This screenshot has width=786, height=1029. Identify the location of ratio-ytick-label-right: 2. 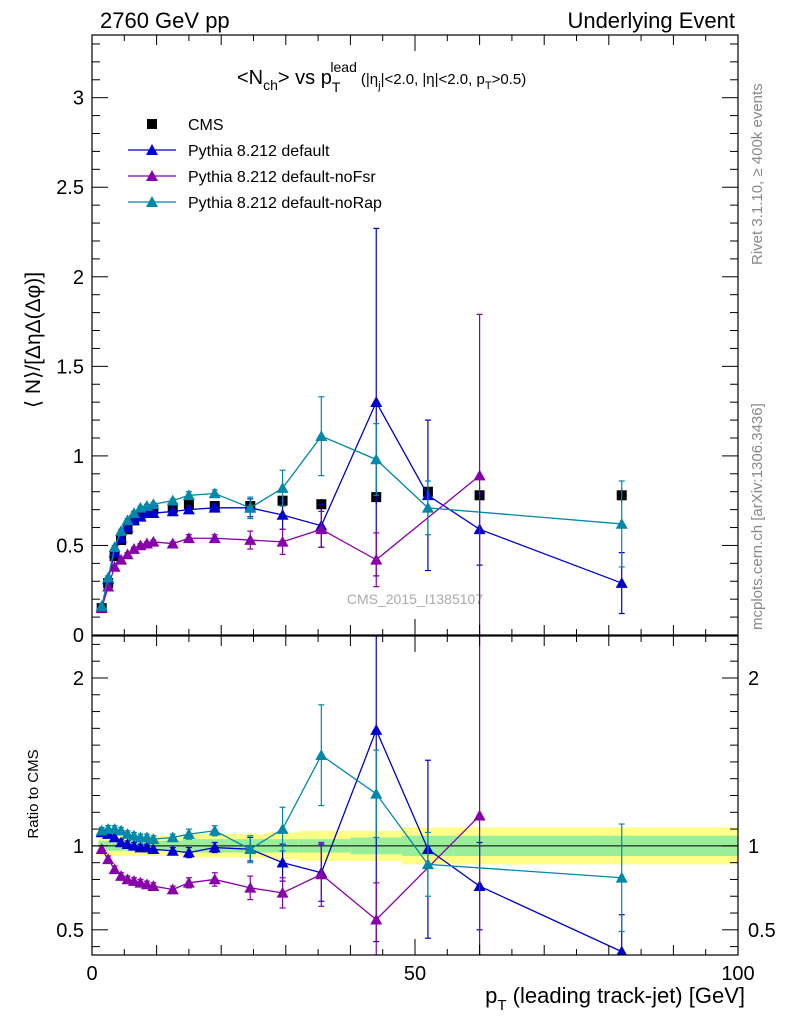
(753, 679).